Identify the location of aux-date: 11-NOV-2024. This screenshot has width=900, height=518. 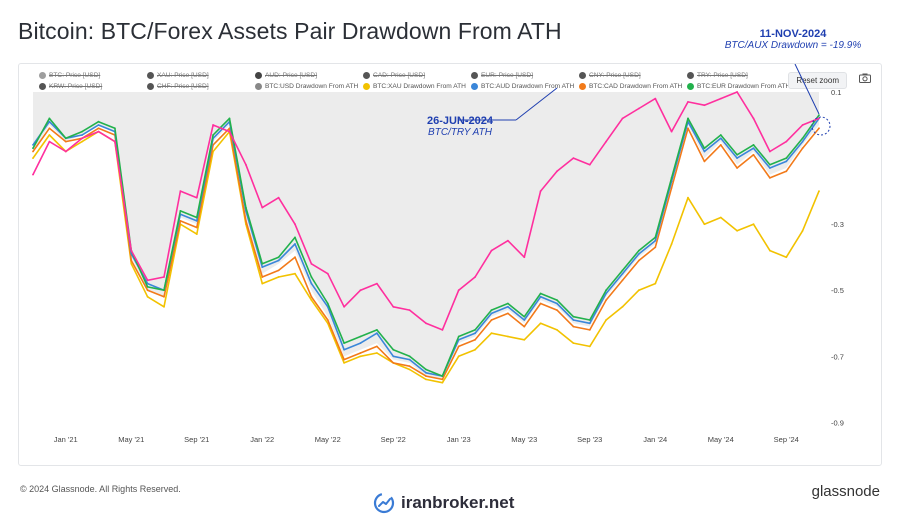
(793, 34).